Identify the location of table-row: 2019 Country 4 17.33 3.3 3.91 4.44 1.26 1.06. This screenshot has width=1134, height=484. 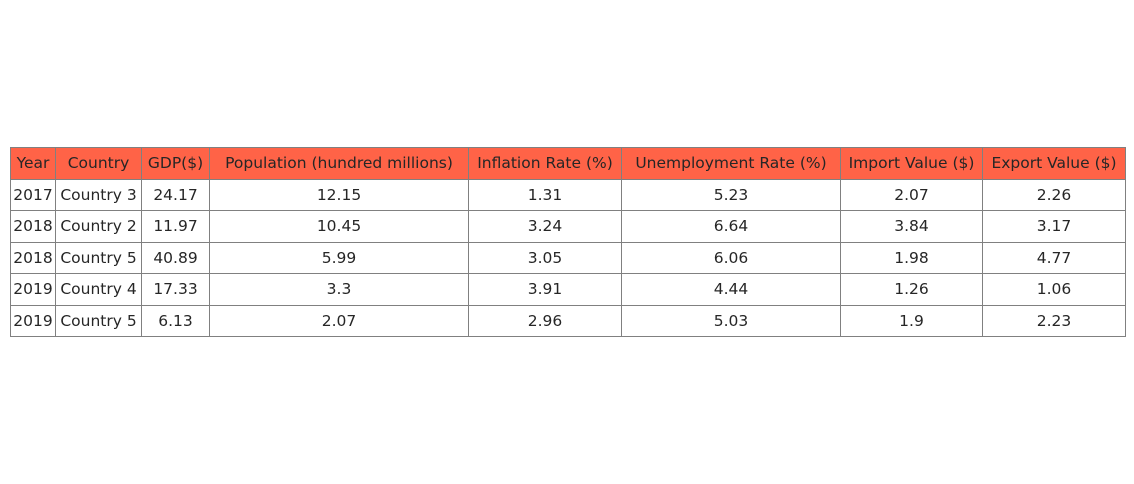
(568, 289).